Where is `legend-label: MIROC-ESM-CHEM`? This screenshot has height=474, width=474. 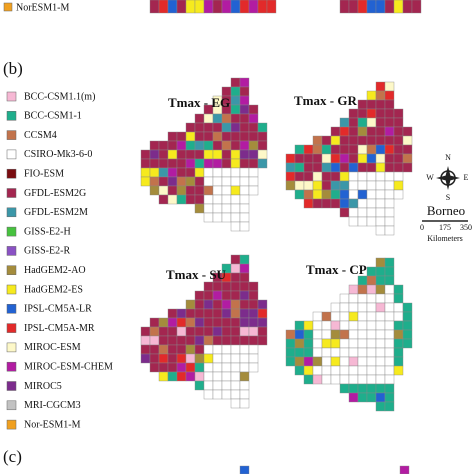 legend-label: MIROC-ESM-CHEM is located at coordinates (68, 366).